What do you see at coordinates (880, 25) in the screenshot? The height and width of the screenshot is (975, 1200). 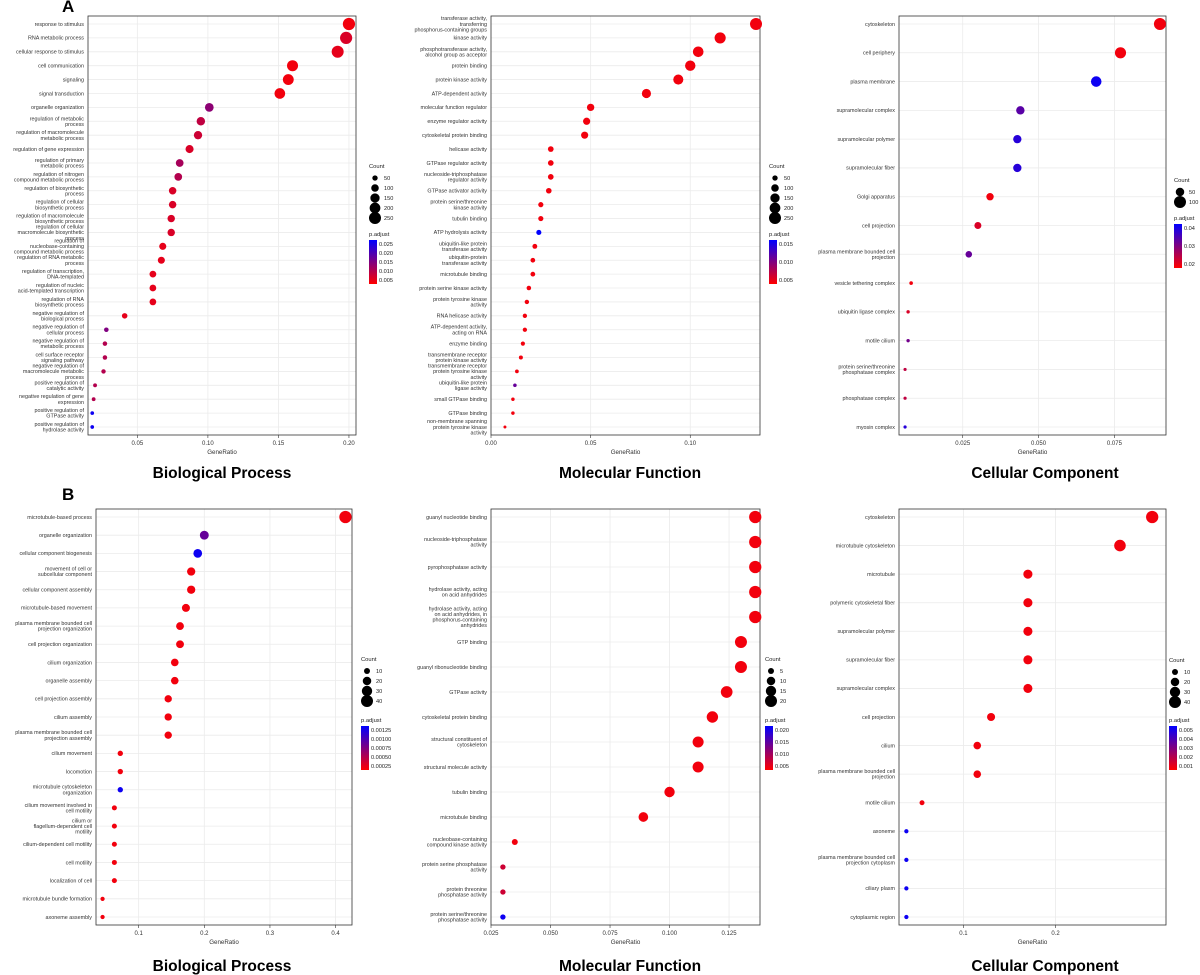 I see `category-label: cytoskeleton` at bounding box center [880, 25].